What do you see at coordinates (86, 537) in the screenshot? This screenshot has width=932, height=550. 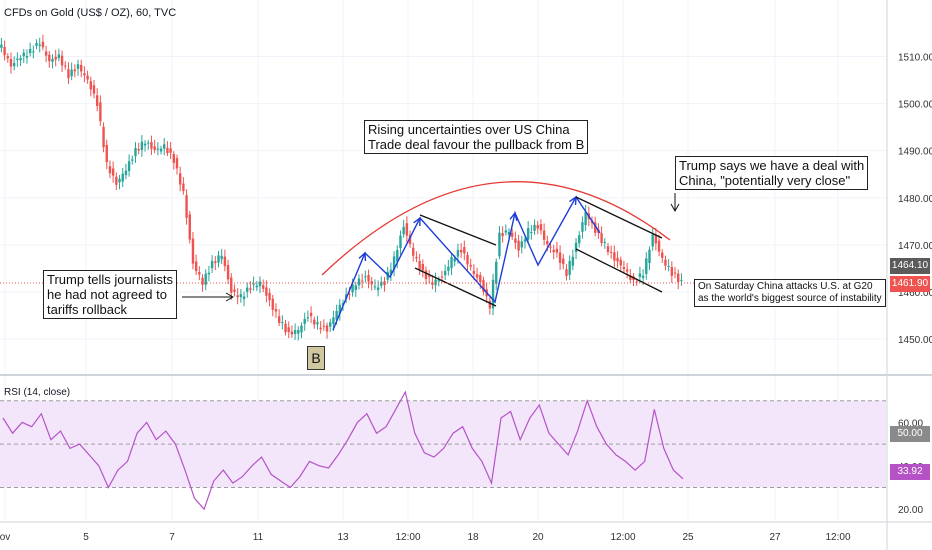 I see `x-tick-label: 5` at bounding box center [86, 537].